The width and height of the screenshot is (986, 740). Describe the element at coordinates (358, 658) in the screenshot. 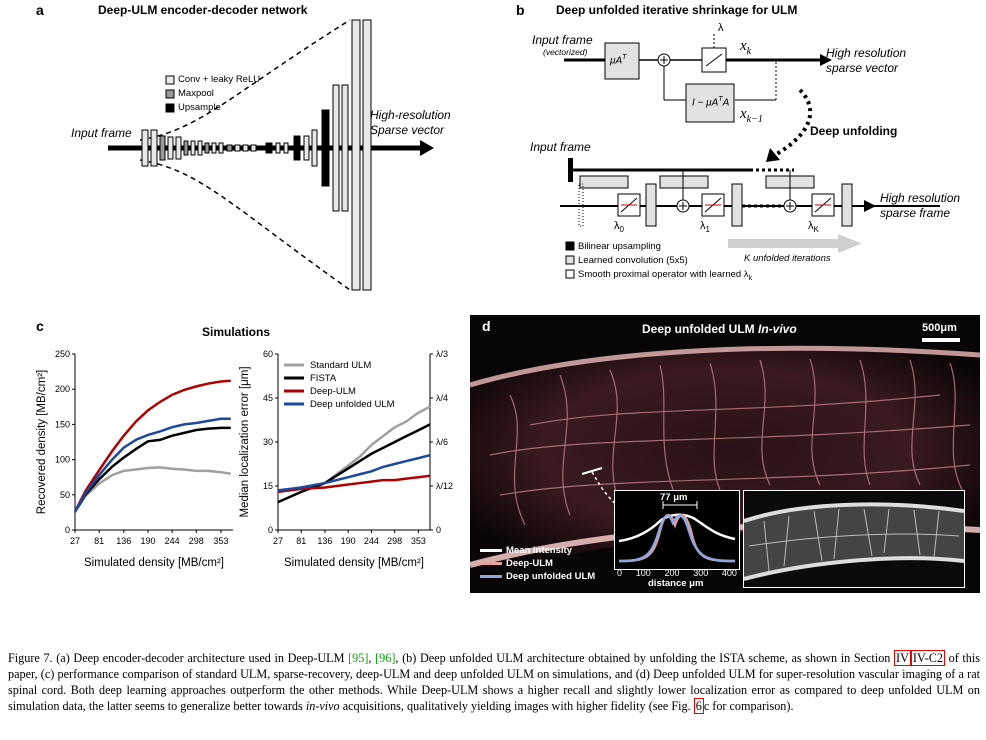

I see `citation-95: [95]` at that location.